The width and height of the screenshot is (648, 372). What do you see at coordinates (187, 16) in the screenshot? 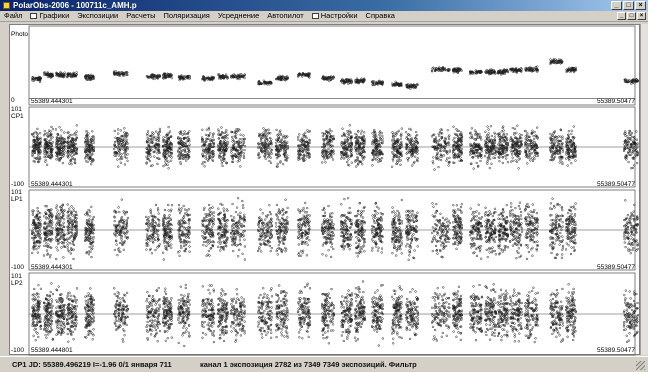
I see `menu-polarization: Поляризация` at bounding box center [187, 16].